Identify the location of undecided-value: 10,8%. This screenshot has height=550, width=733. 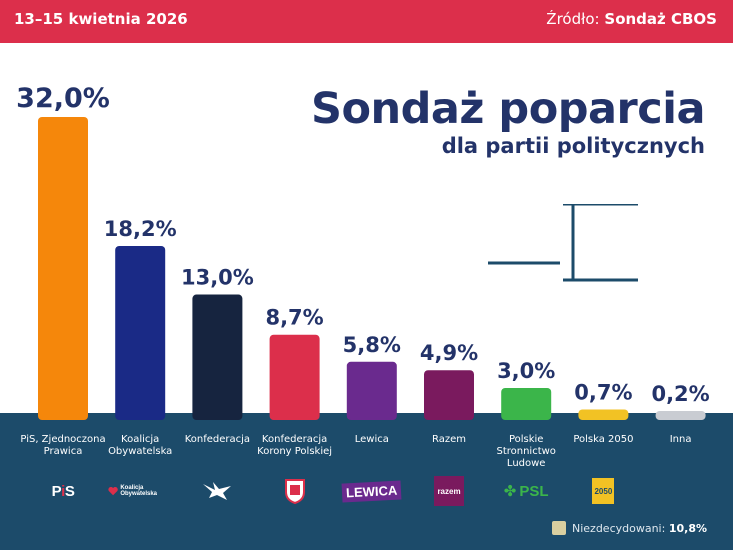
(687, 528).